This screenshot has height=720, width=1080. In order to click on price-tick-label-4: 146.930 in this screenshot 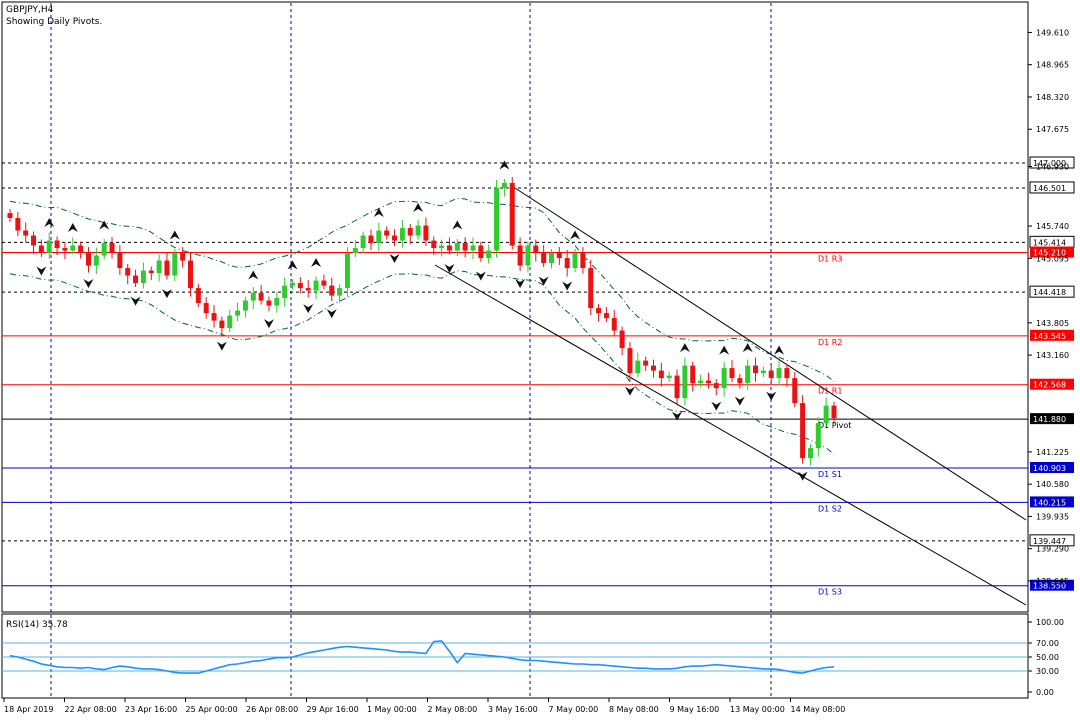, I will do `click(1052, 167)`.